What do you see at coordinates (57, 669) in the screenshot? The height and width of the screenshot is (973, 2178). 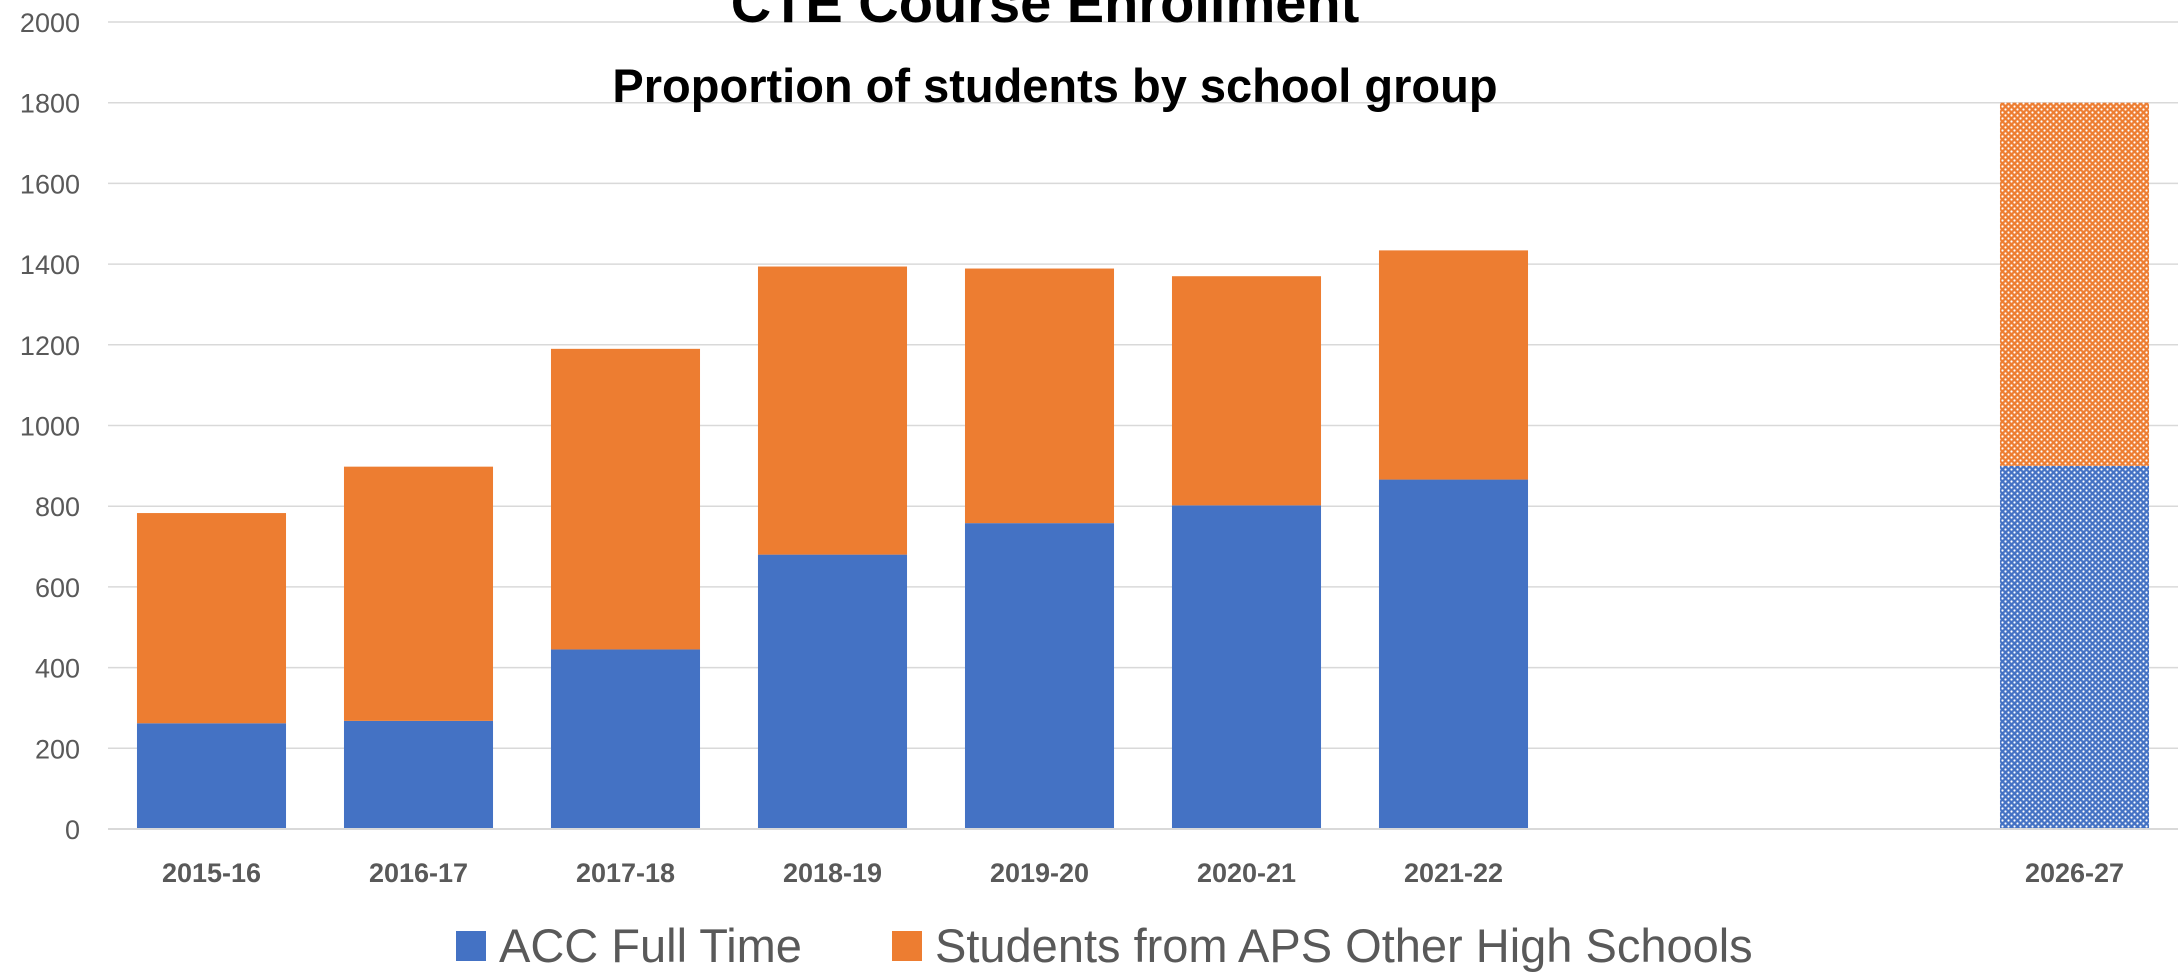 I see `y-tick-label: 400` at bounding box center [57, 669].